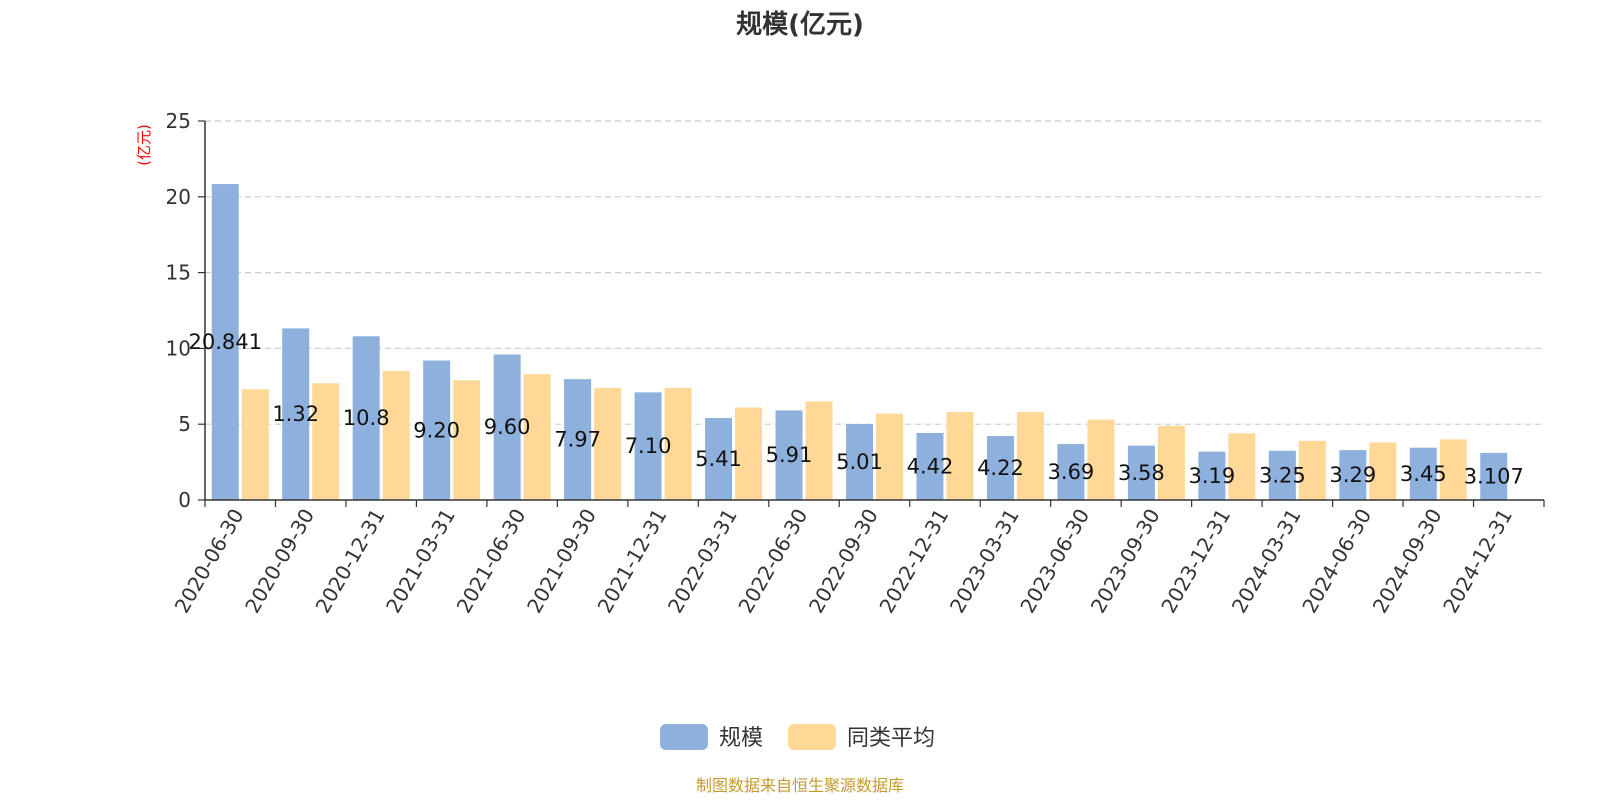 Image resolution: width=1600 pixels, height=800 pixels. I want to click on data-label: 3.107, so click(1494, 476).